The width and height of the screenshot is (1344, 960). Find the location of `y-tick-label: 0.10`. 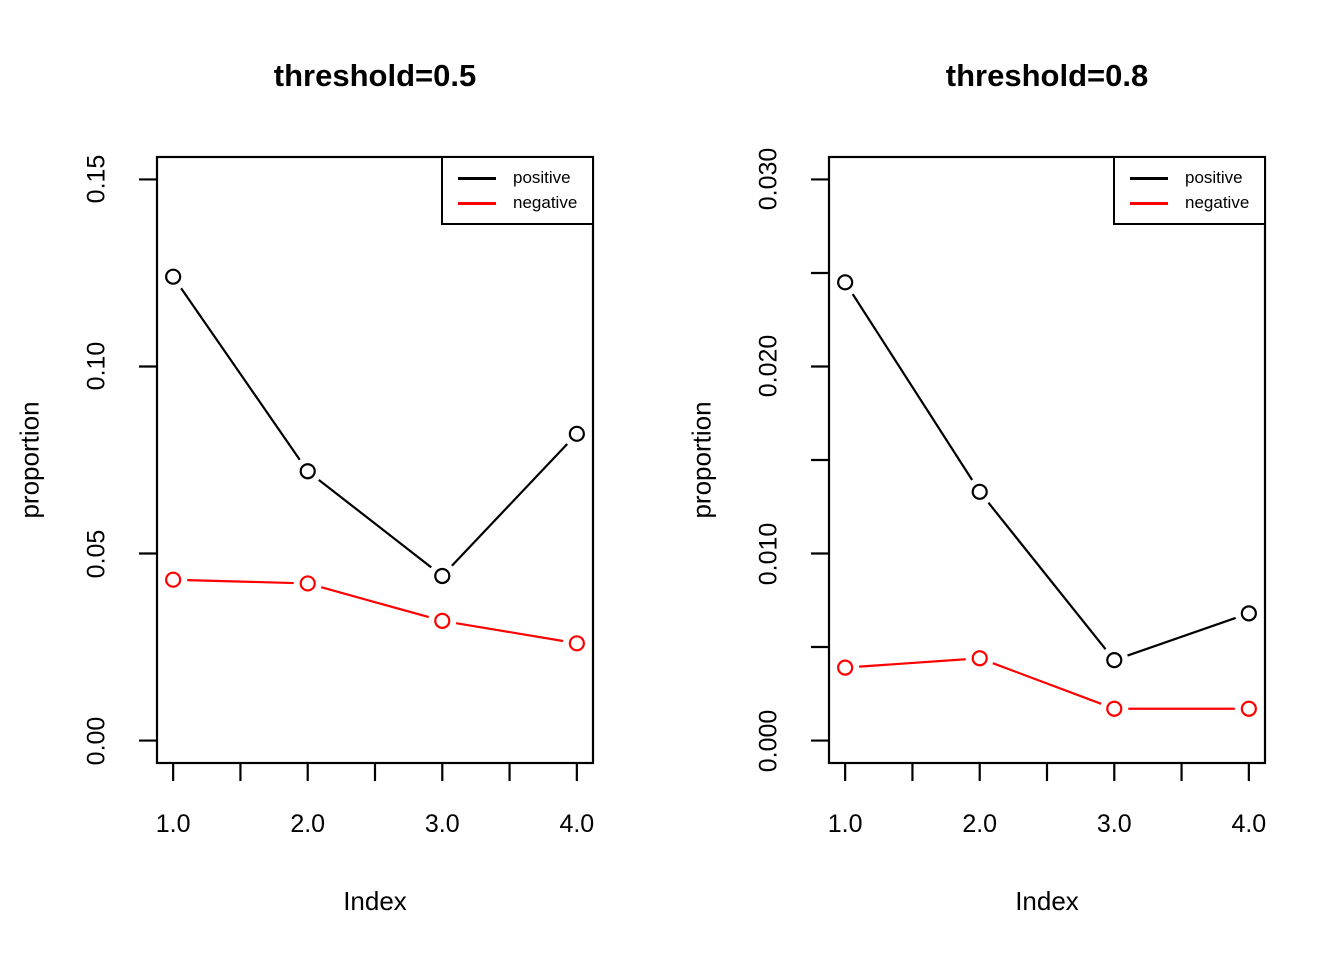

y-tick-label: 0.10 is located at coordinates (96, 366).